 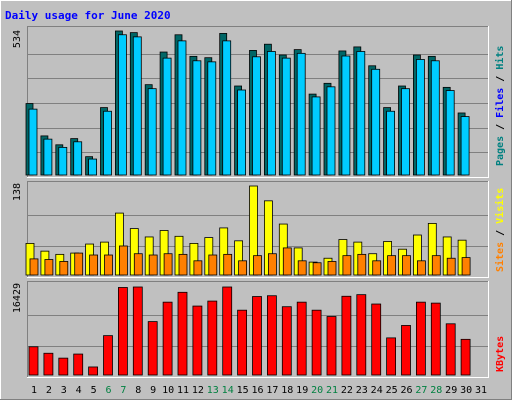 What do you see at coordinates (302, 390) in the screenshot?
I see `day-label: 19` at bounding box center [302, 390].